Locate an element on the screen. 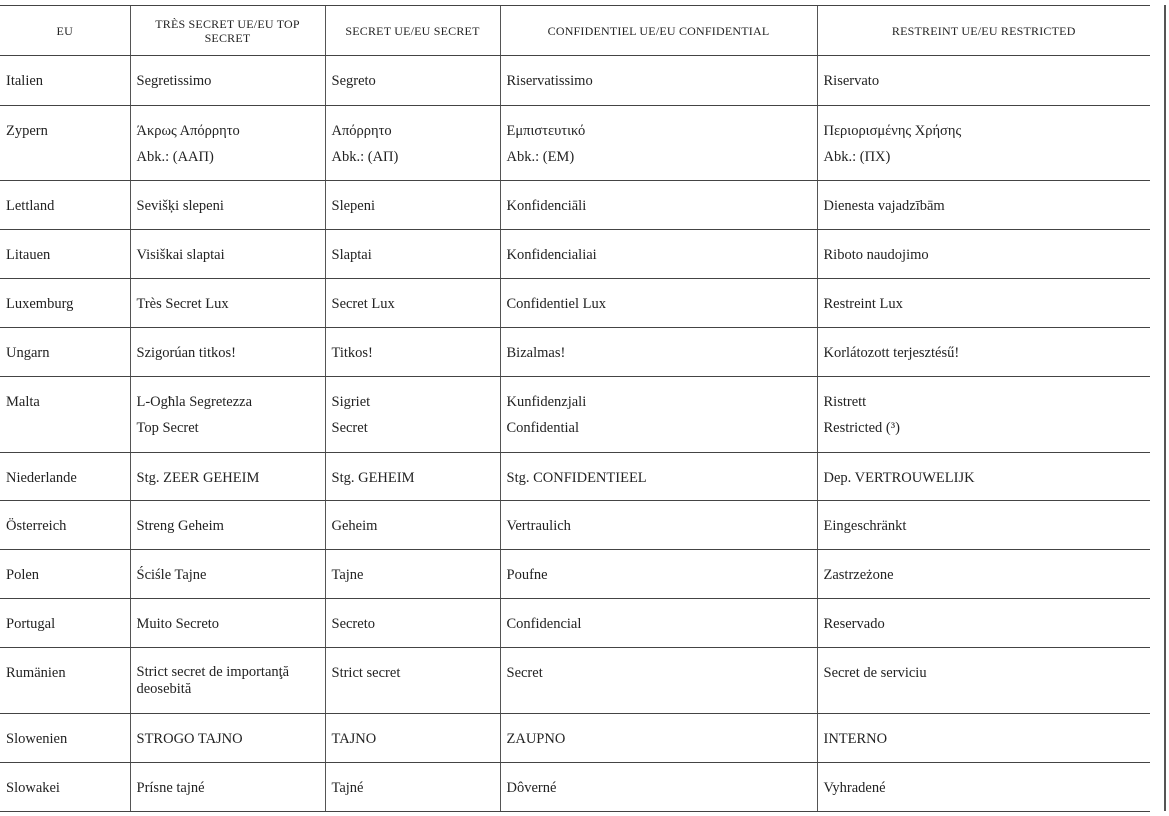 This screenshot has height=816, width=1169. country-cell: Polen is located at coordinates (65, 574).